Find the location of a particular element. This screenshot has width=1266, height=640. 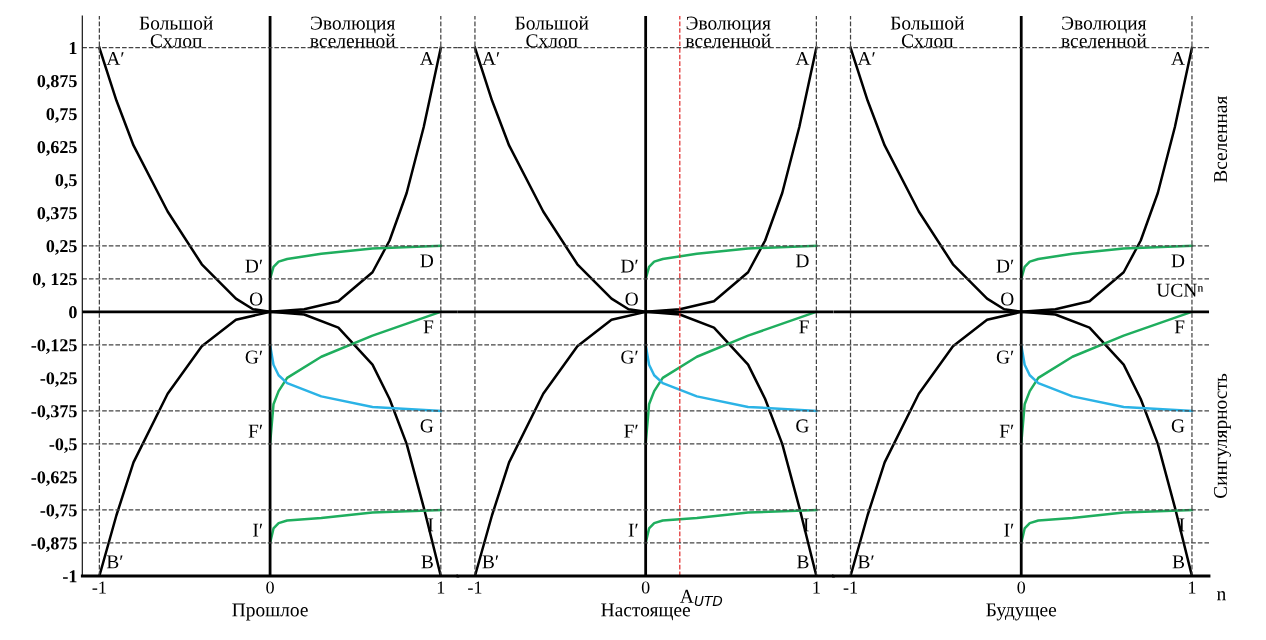

ref-line-label: UCNⁿ is located at coordinates (1180, 290).